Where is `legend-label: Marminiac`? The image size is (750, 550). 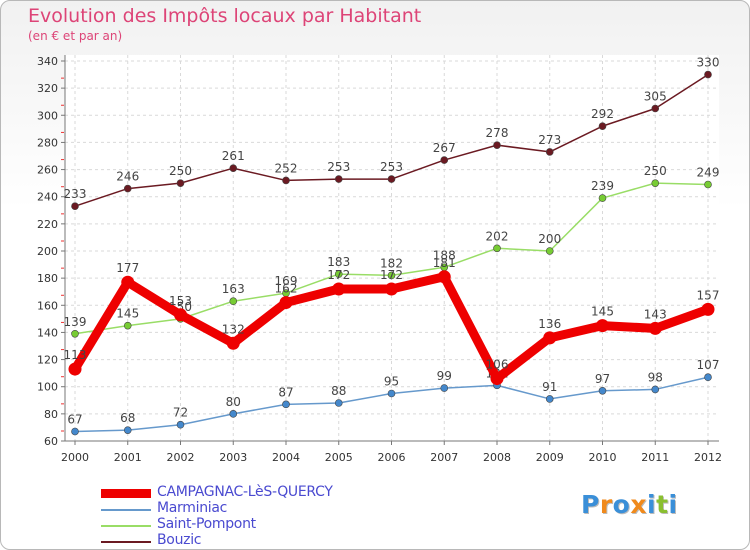 legend-label: Marminiac is located at coordinates (192, 508).